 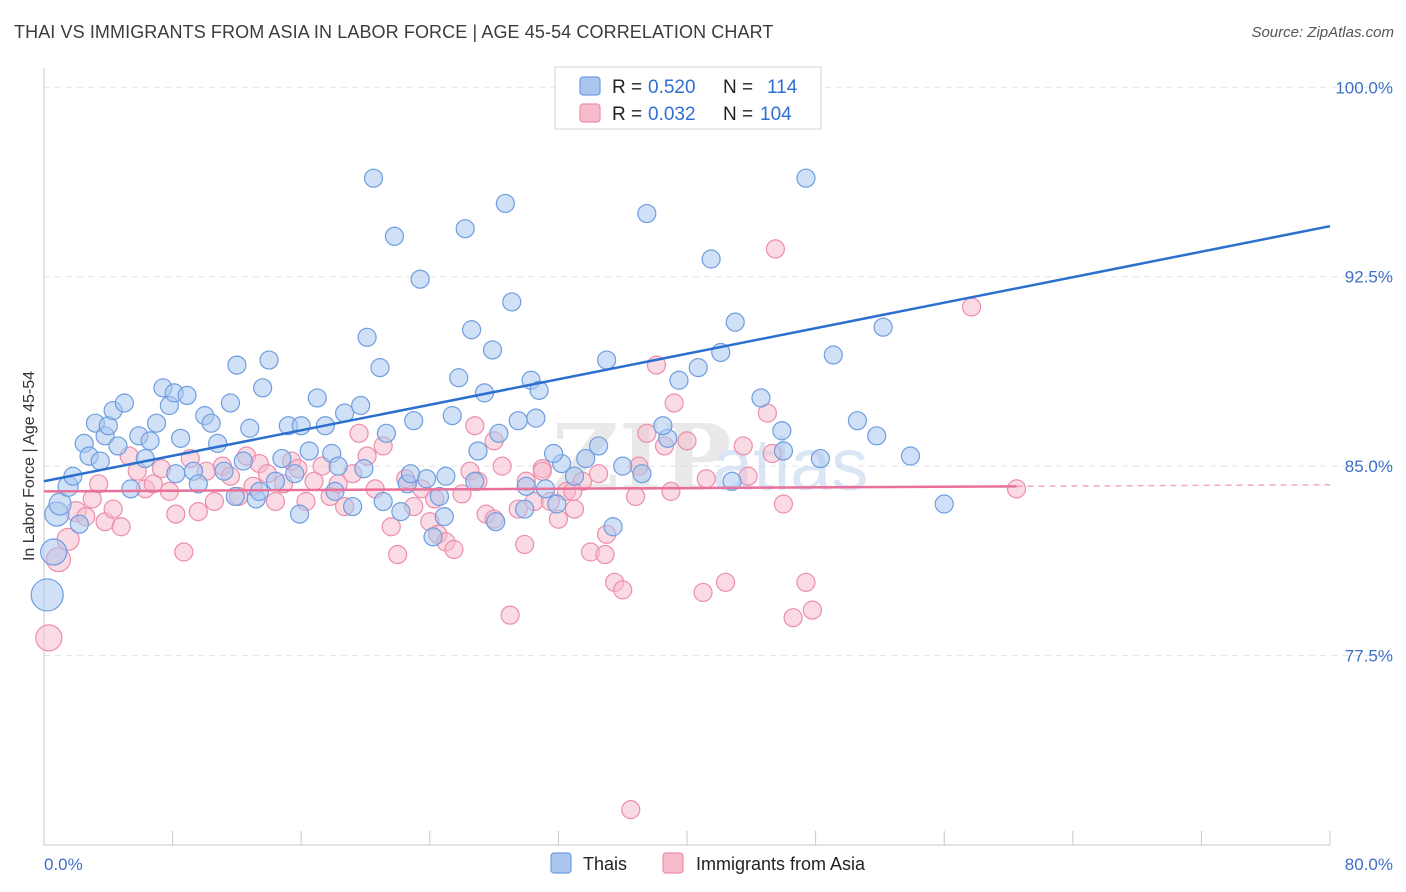 I want to click on legend-r-label-thais: R =, so click(x=627, y=87).